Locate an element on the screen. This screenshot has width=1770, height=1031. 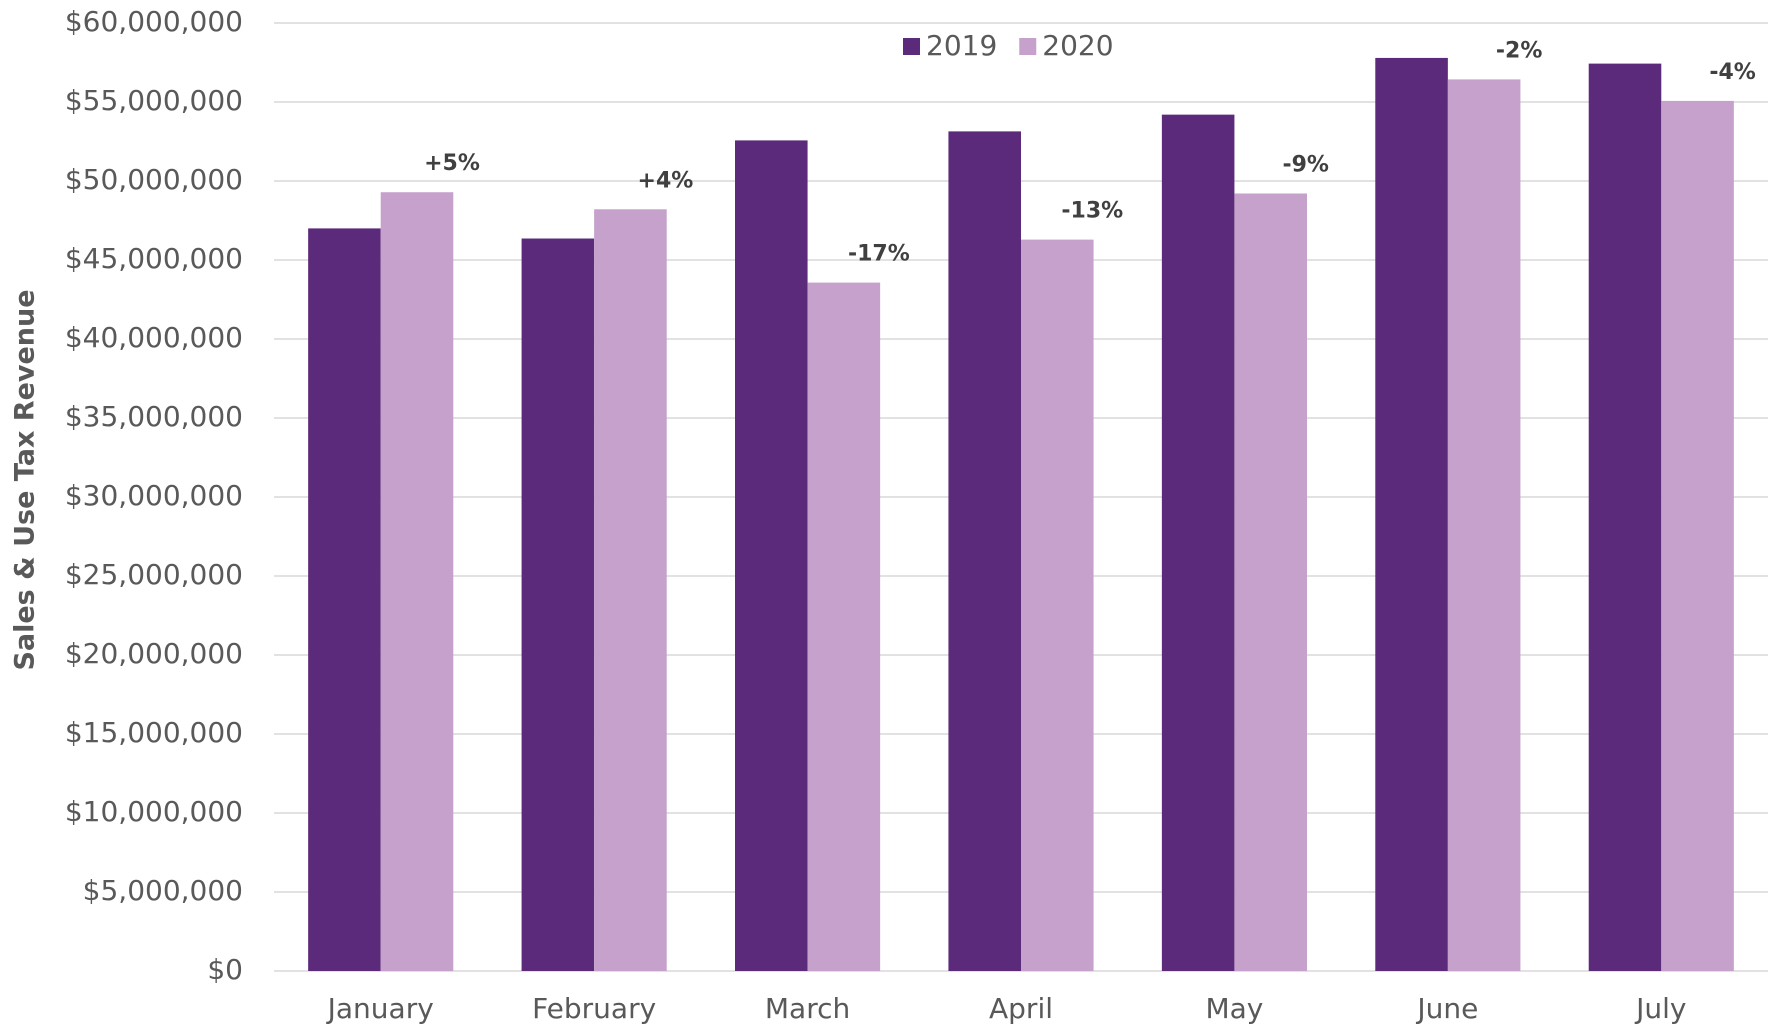
x-tick-label: February is located at coordinates (594, 1008).